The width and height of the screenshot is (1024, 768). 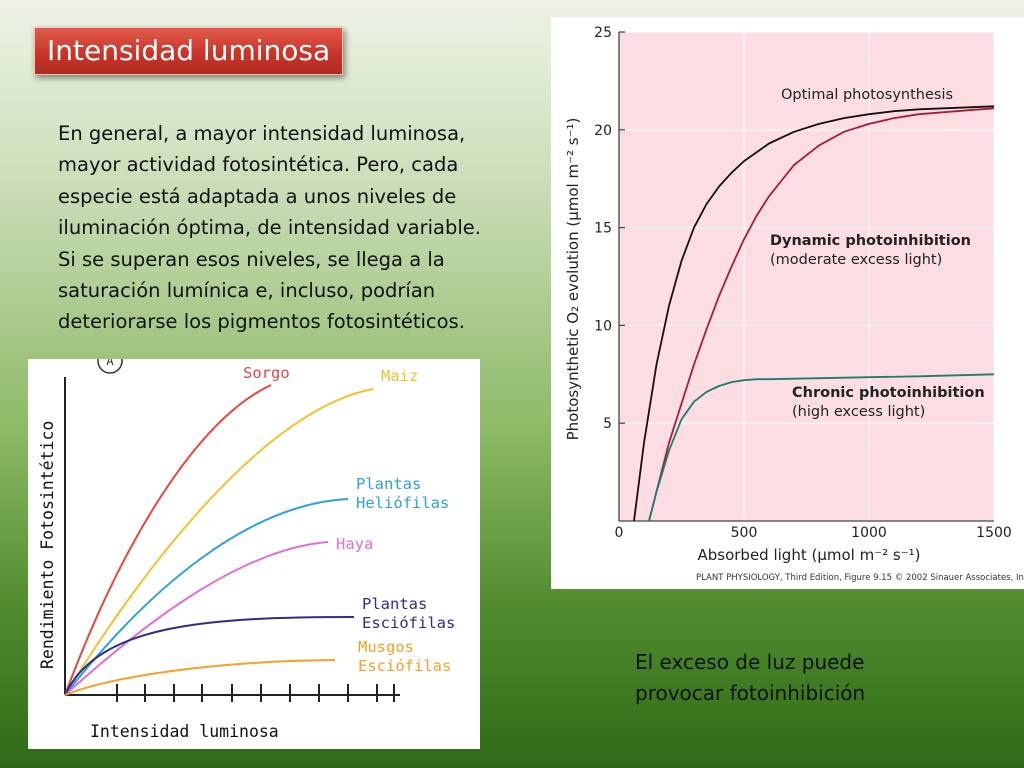 What do you see at coordinates (262, 133) in the screenshot?
I see `body-line: En general, a mayor intensidad luminosa,` at bounding box center [262, 133].